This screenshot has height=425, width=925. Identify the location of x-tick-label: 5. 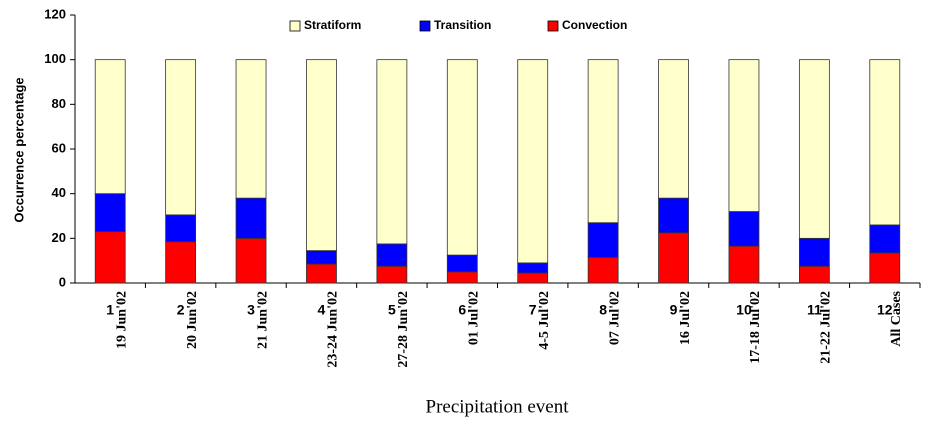
(392, 310).